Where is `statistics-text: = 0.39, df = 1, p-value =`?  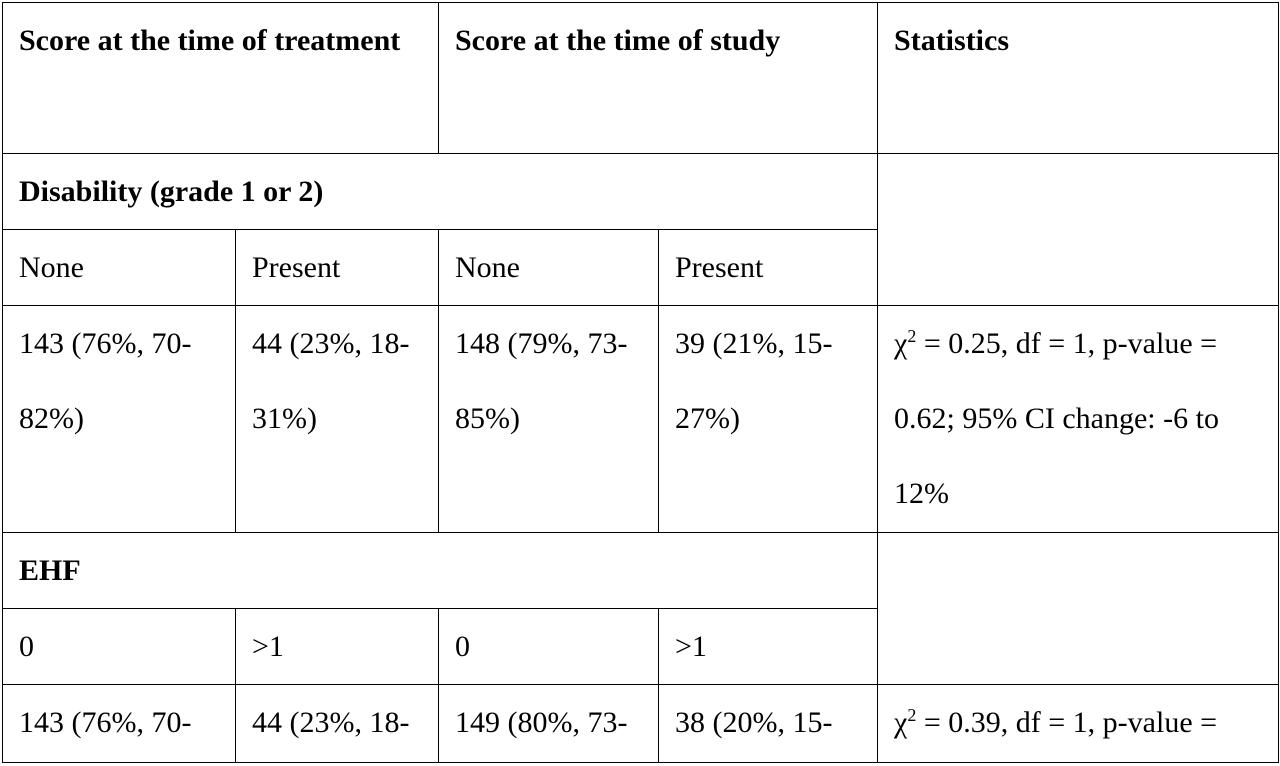
statistics-text: = 0.39, df = 1, p-value = is located at coordinates (1067, 722).